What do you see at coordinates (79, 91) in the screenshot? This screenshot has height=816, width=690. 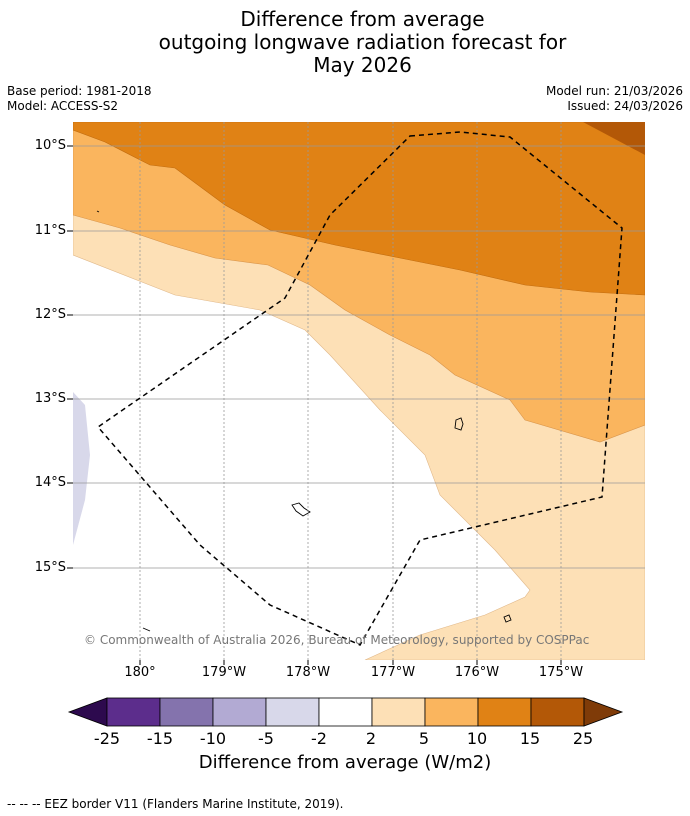 I see `base-period: Base period: 1981-2018` at bounding box center [79, 91].